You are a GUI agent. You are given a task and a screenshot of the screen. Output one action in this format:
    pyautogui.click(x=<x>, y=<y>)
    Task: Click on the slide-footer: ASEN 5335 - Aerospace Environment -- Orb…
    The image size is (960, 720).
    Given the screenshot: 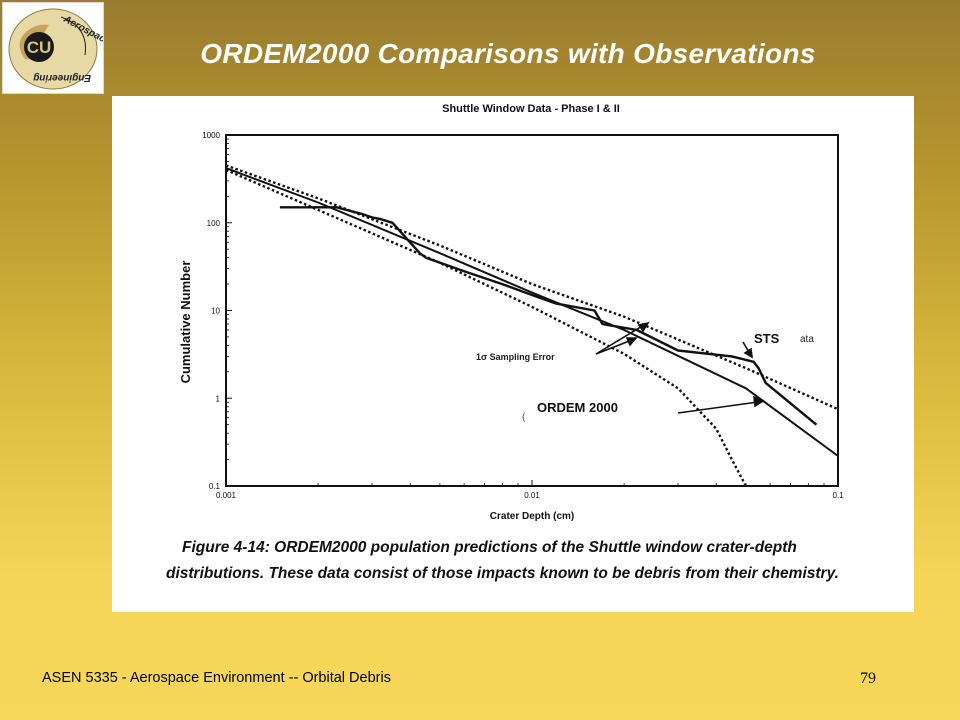 What is the action you would take?
    pyautogui.click(x=216, y=678)
    